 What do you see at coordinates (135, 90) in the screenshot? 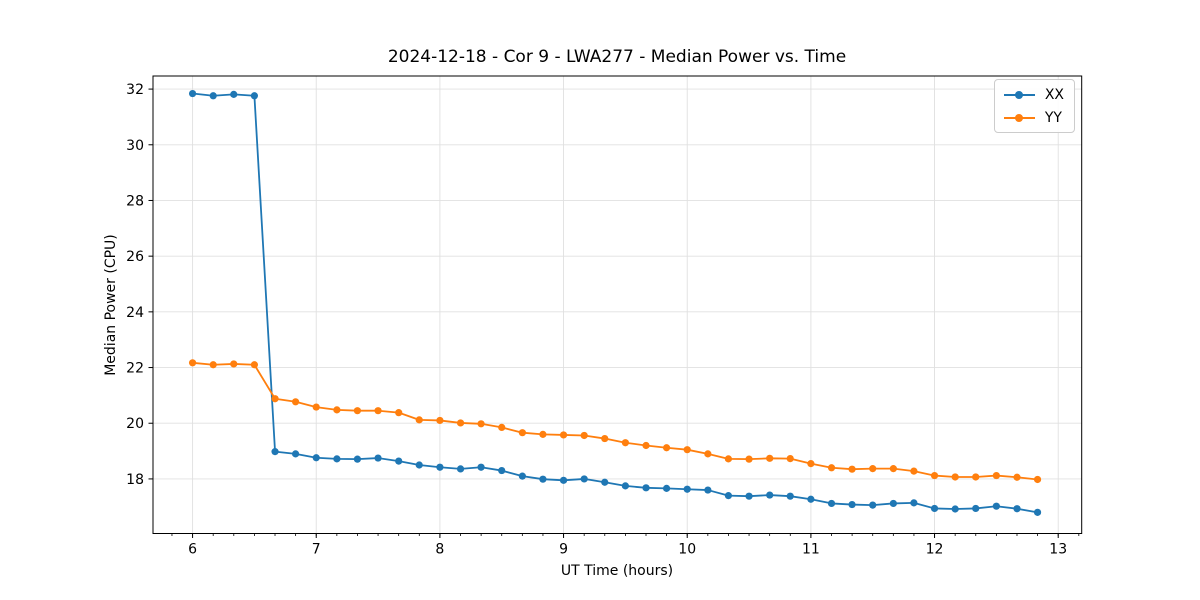
I see `y-tick-label: 32` at bounding box center [135, 90].